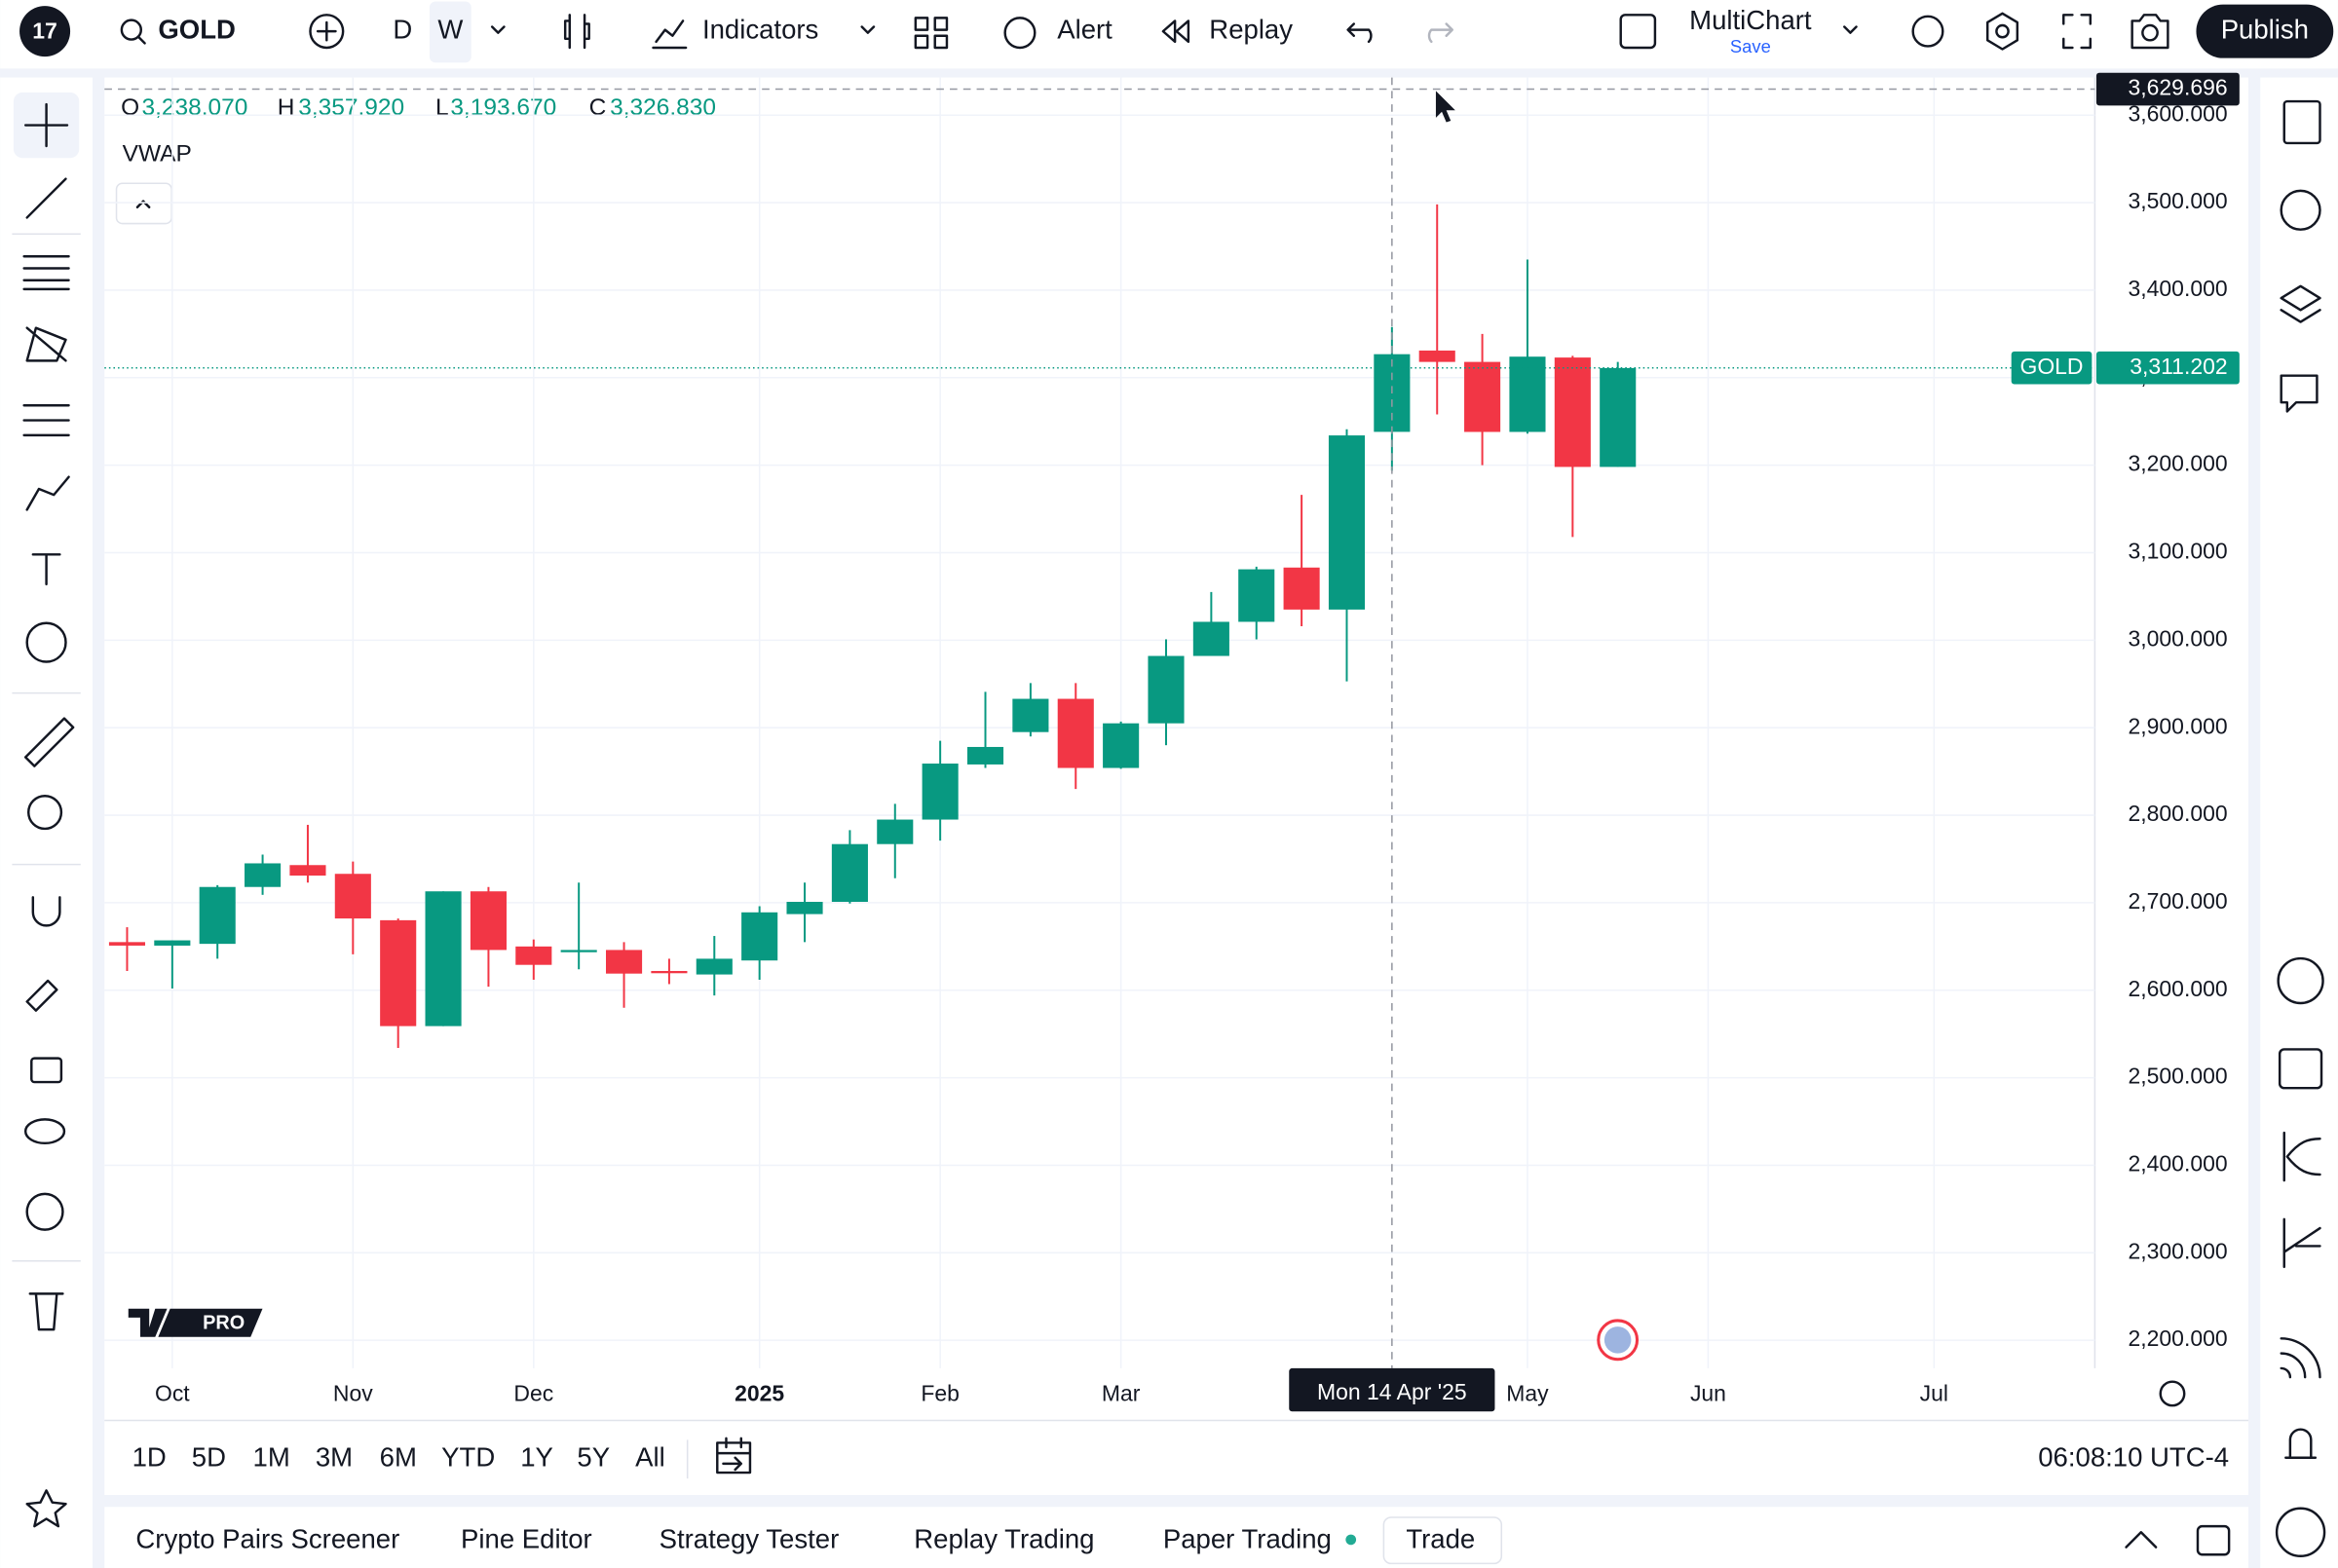 This screenshot has width=2338, height=1568. I want to click on brush-tool, so click(47, 493).